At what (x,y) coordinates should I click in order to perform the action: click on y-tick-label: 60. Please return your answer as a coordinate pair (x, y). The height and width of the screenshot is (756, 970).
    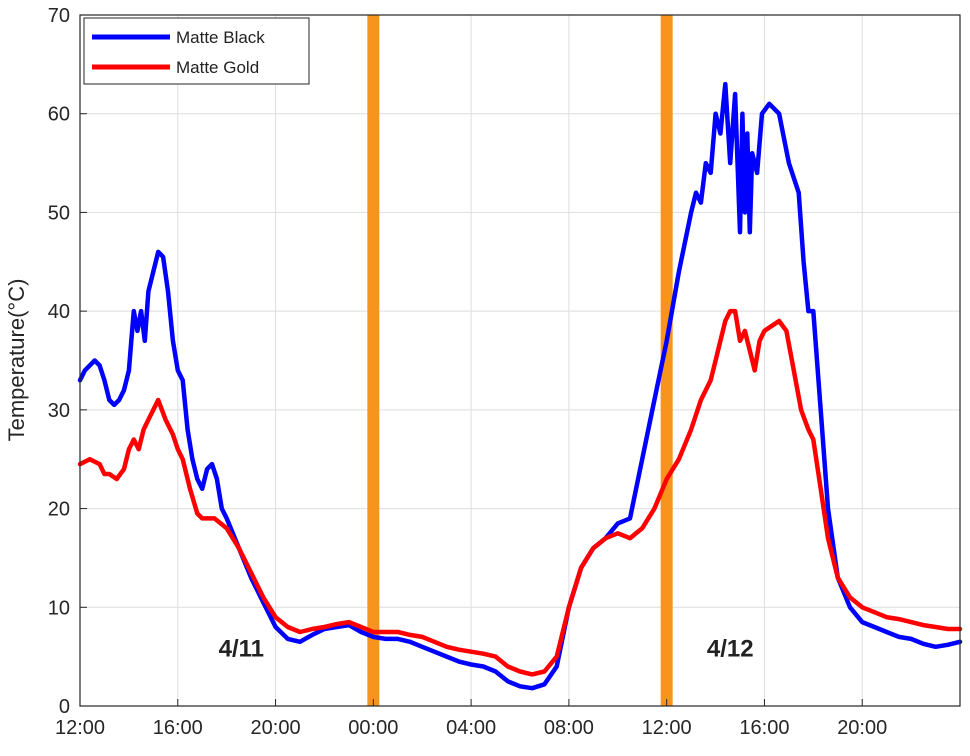
    Looking at the image, I should click on (59, 115).